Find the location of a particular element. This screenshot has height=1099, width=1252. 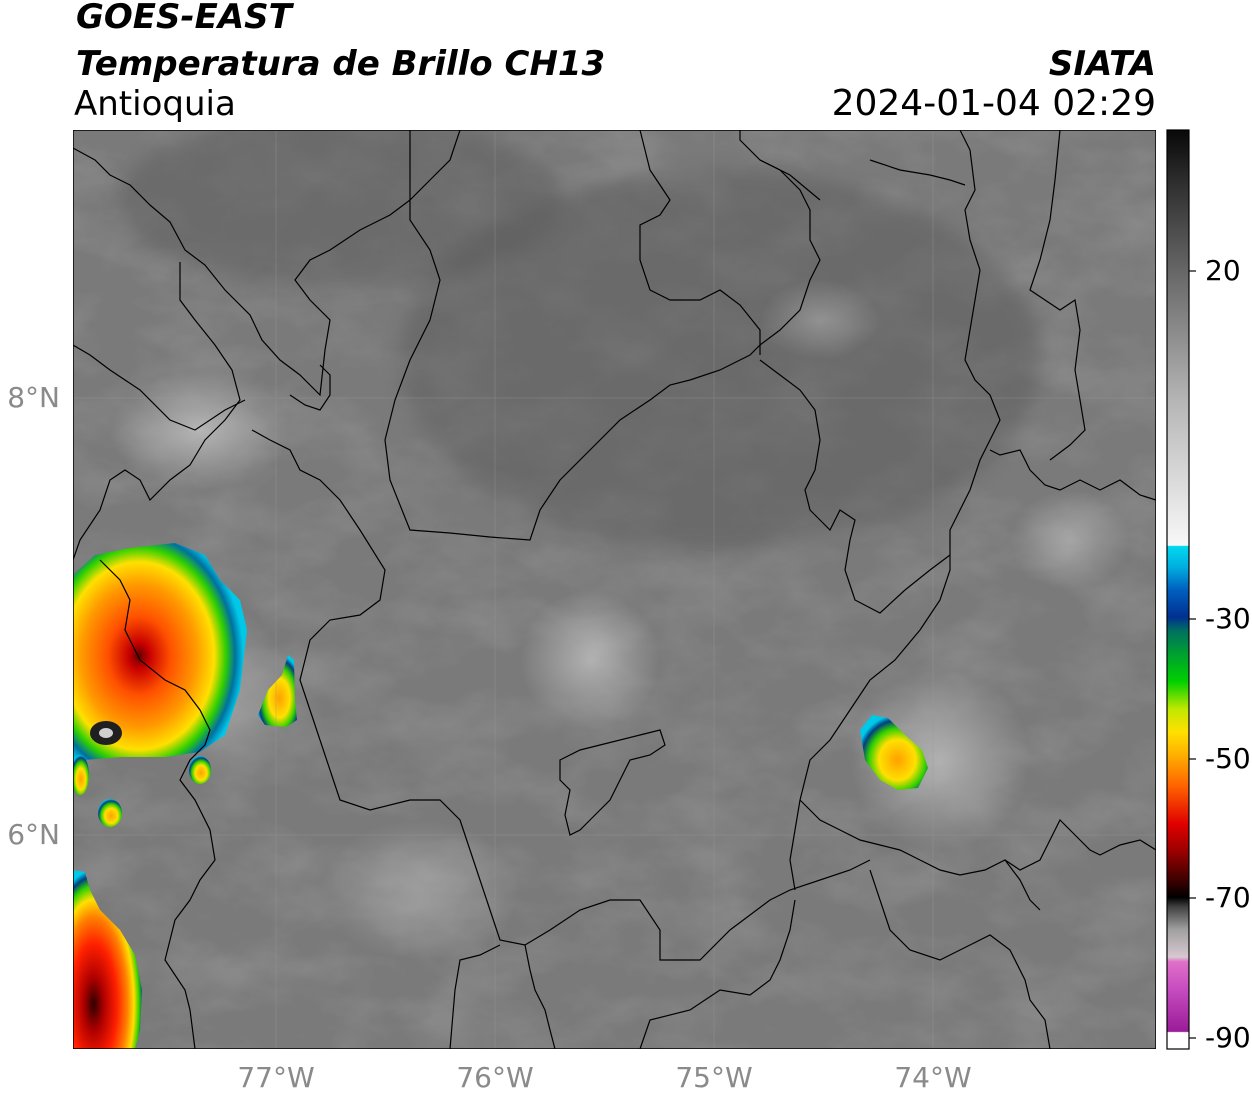

colorbar-tick-20: 20 is located at coordinates (1223, 270).